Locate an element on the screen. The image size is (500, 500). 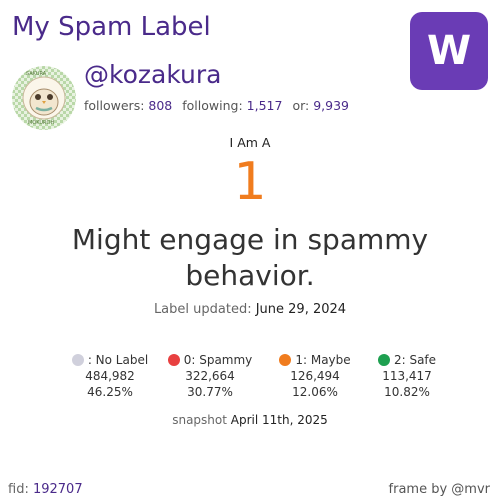
label-updated-label: Label updated: is located at coordinates (202, 309).